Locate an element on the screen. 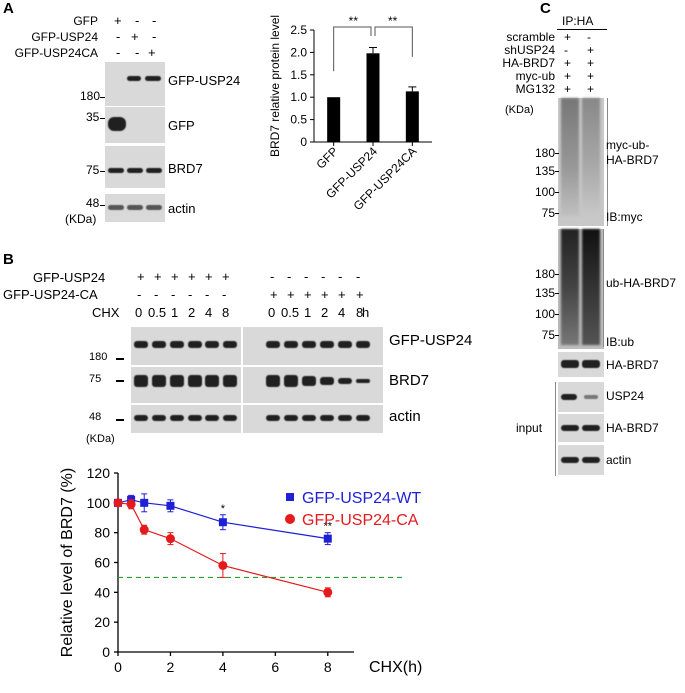  blot-c-input-label: input is located at coordinates (529, 428).